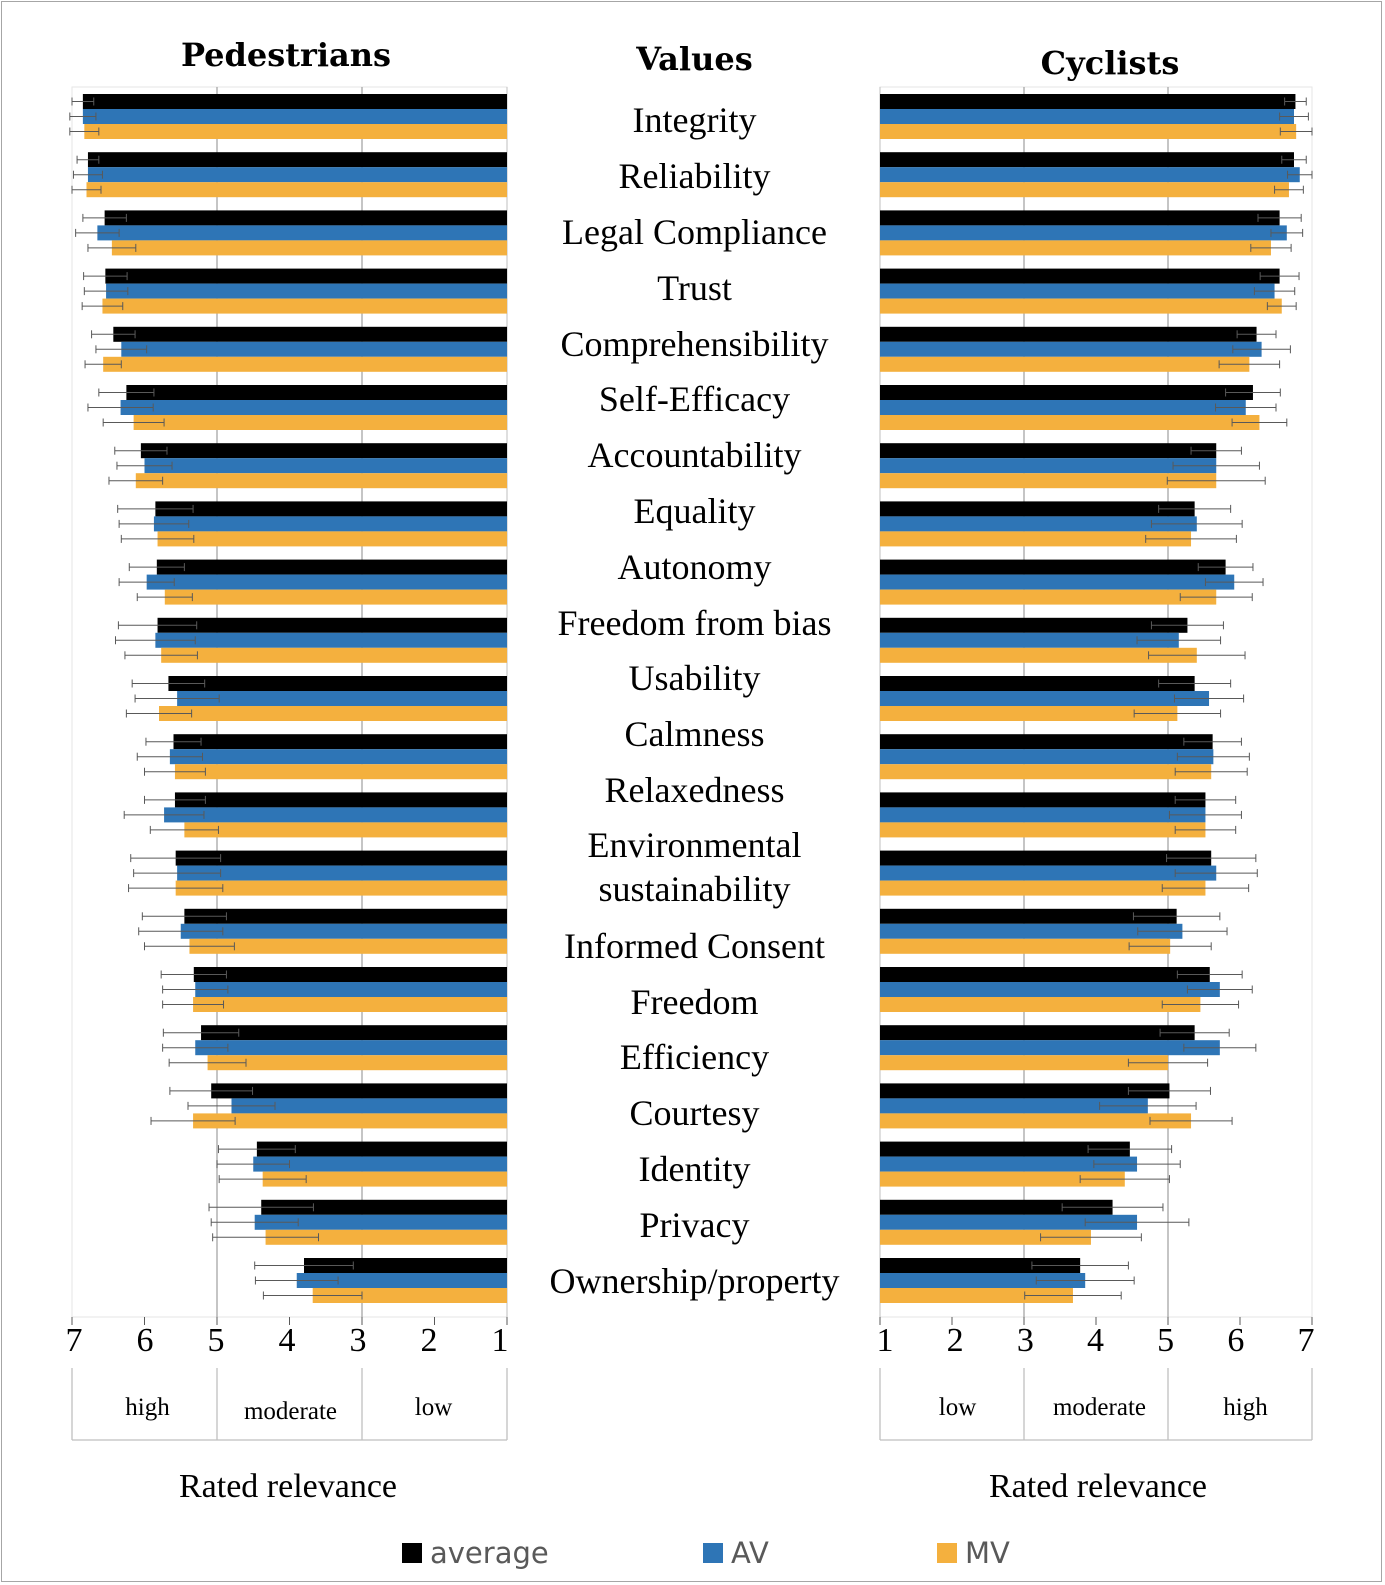 This screenshot has width=1385, height=1585. What do you see at coordinates (694, 946) in the screenshot?
I see `value-label-line: Informed Consent` at bounding box center [694, 946].